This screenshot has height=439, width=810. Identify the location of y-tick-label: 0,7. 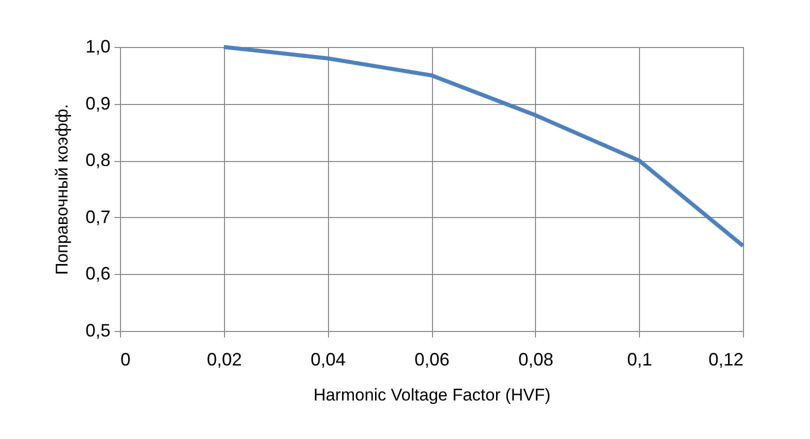
(97, 216).